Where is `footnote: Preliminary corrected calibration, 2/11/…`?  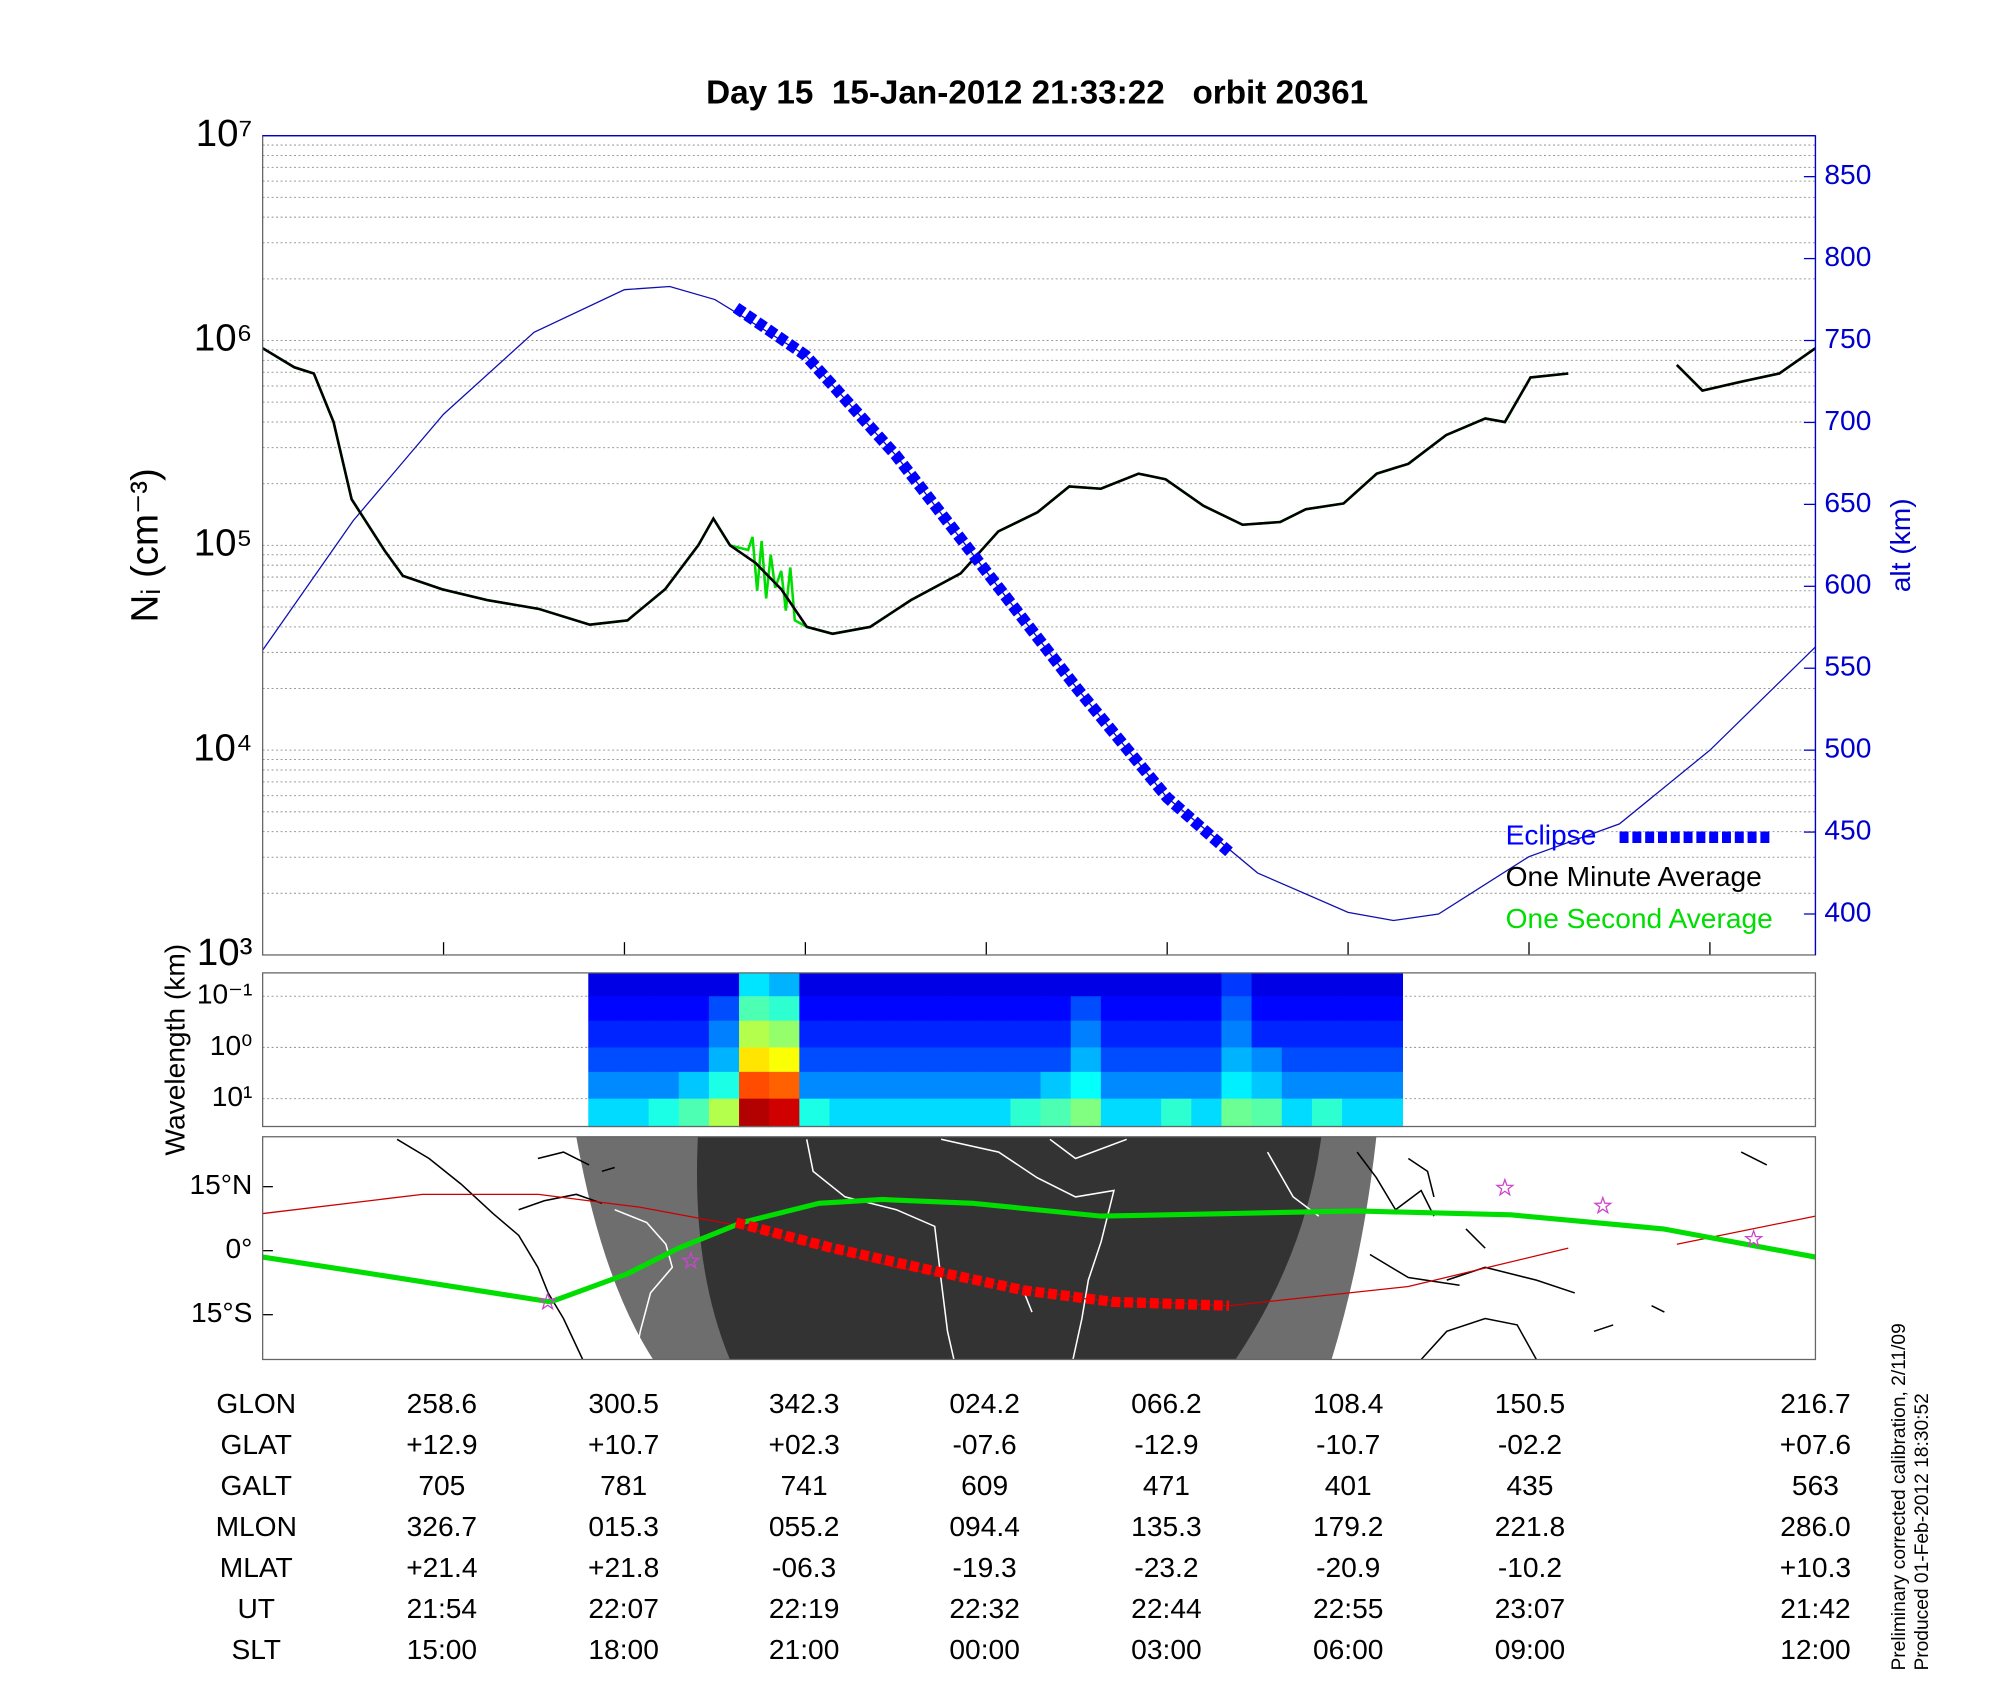 footnote: Preliminary corrected calibration, 2/11/… is located at coordinates (1899, 1496).